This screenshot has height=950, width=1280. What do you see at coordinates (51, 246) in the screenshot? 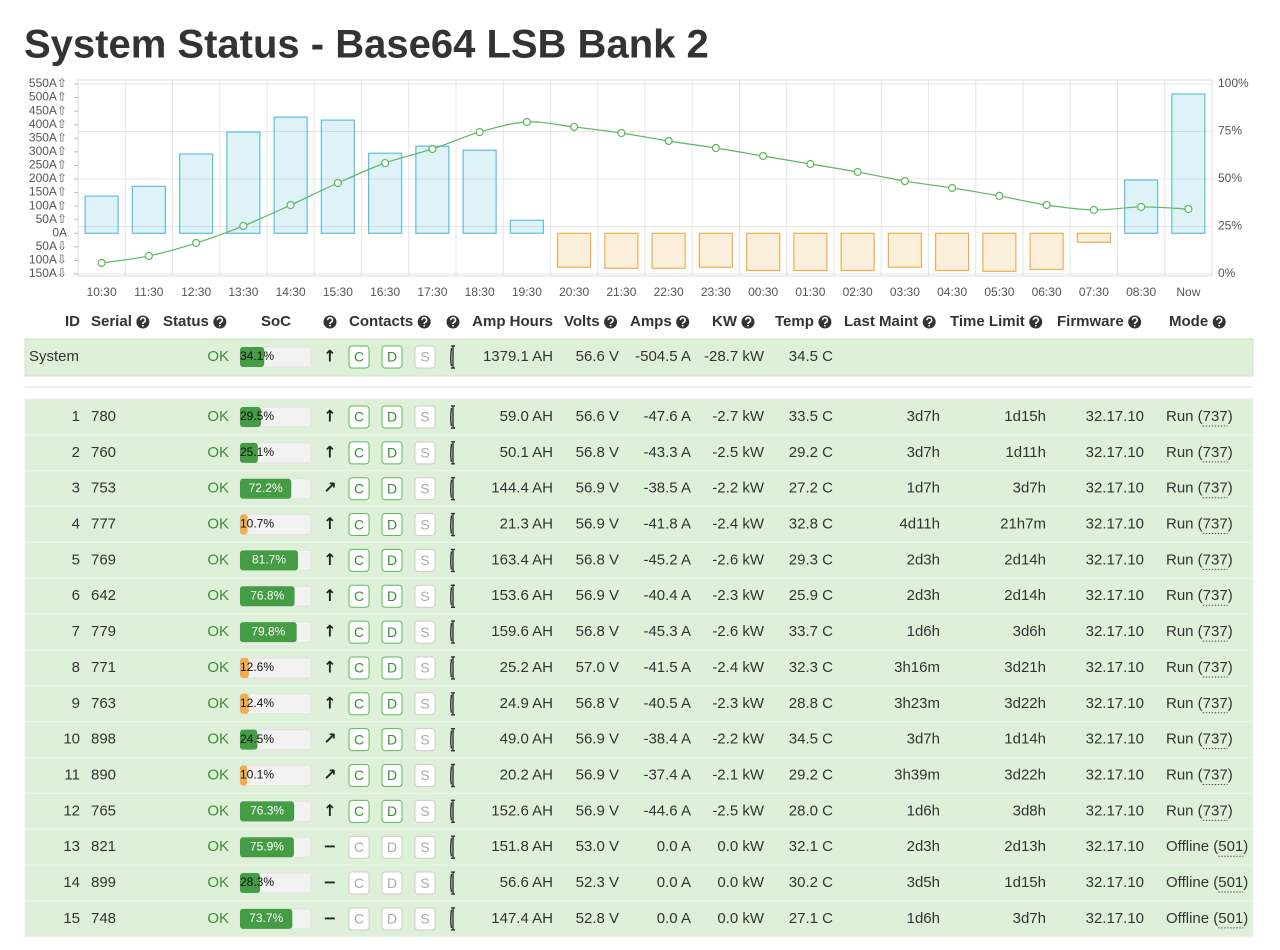
I see `y-tick-label: 50A⇩` at bounding box center [51, 246].